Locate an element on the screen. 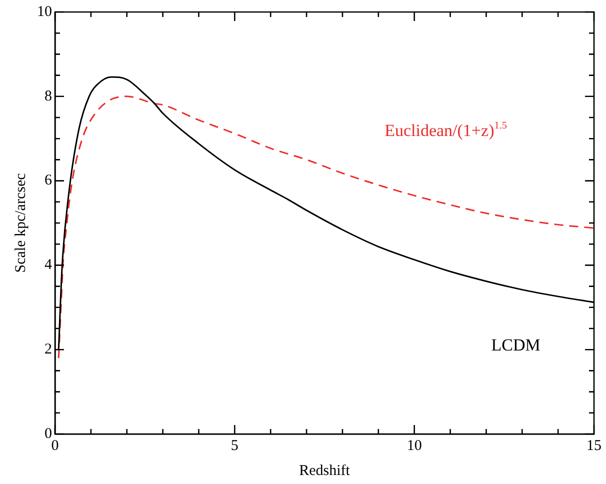 This screenshot has height=484, width=606. x-axis-title: Redshift is located at coordinates (325, 470).